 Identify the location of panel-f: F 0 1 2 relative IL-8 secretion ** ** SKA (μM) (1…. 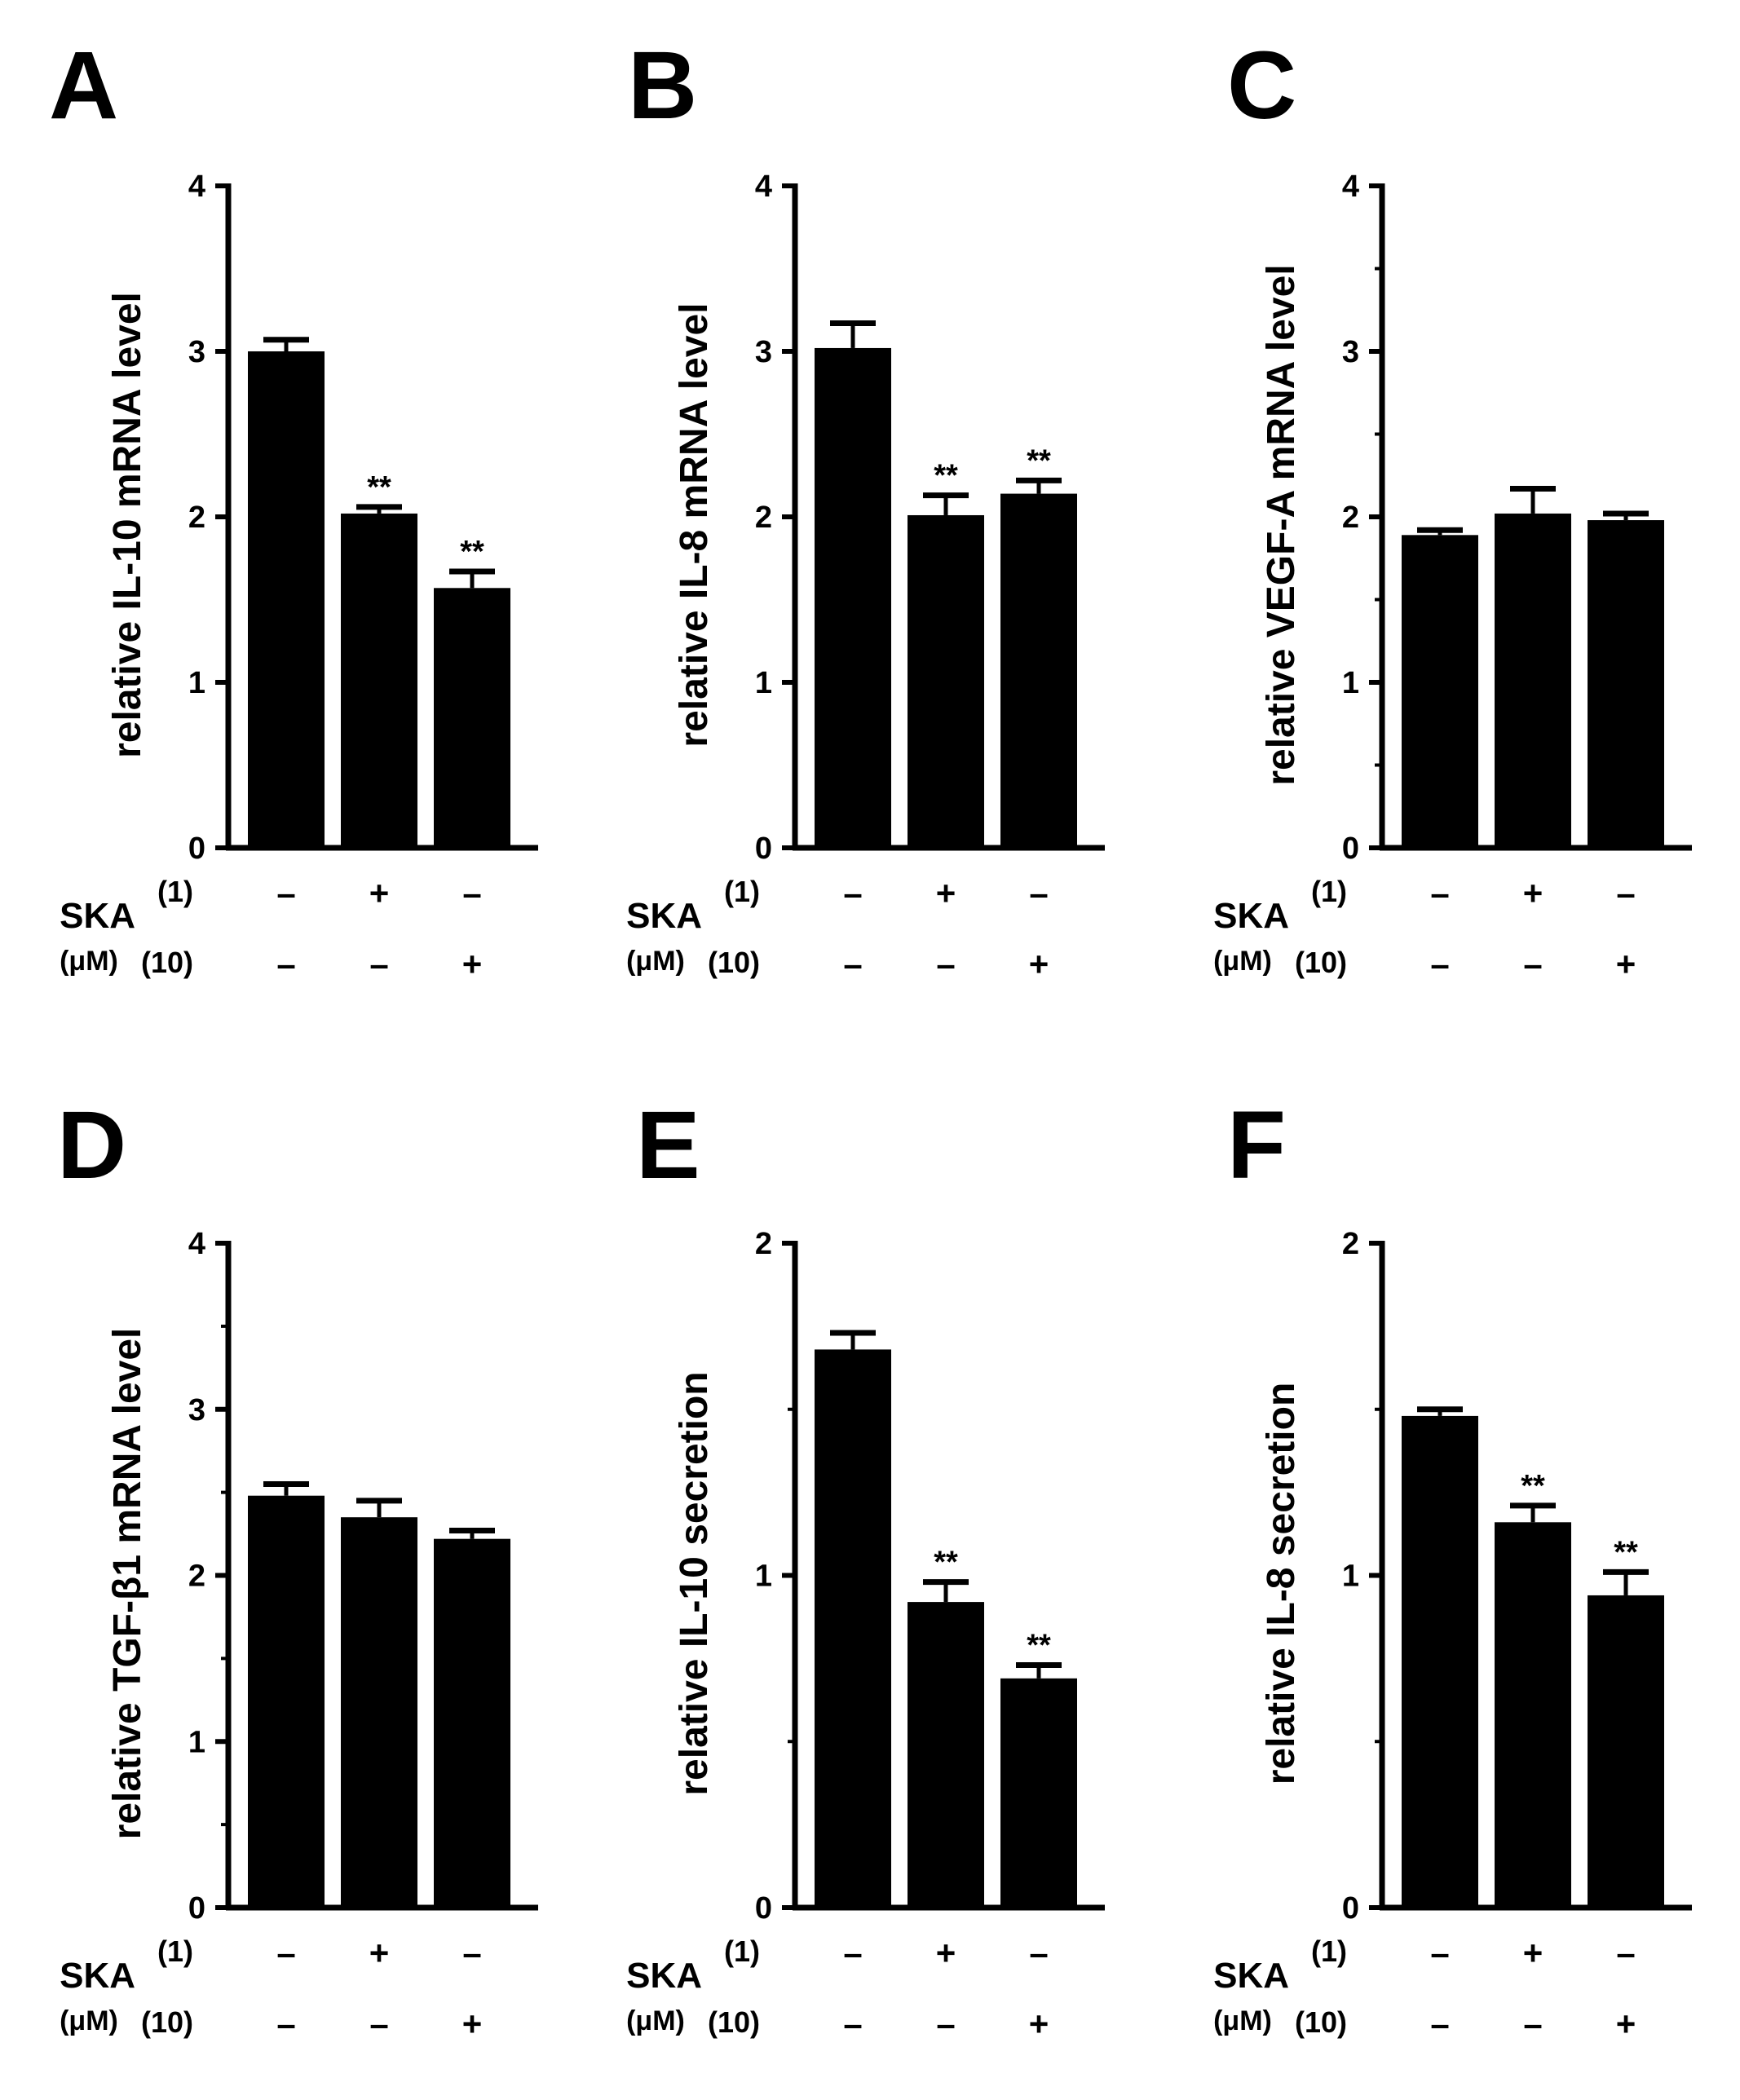
(1452, 1567).